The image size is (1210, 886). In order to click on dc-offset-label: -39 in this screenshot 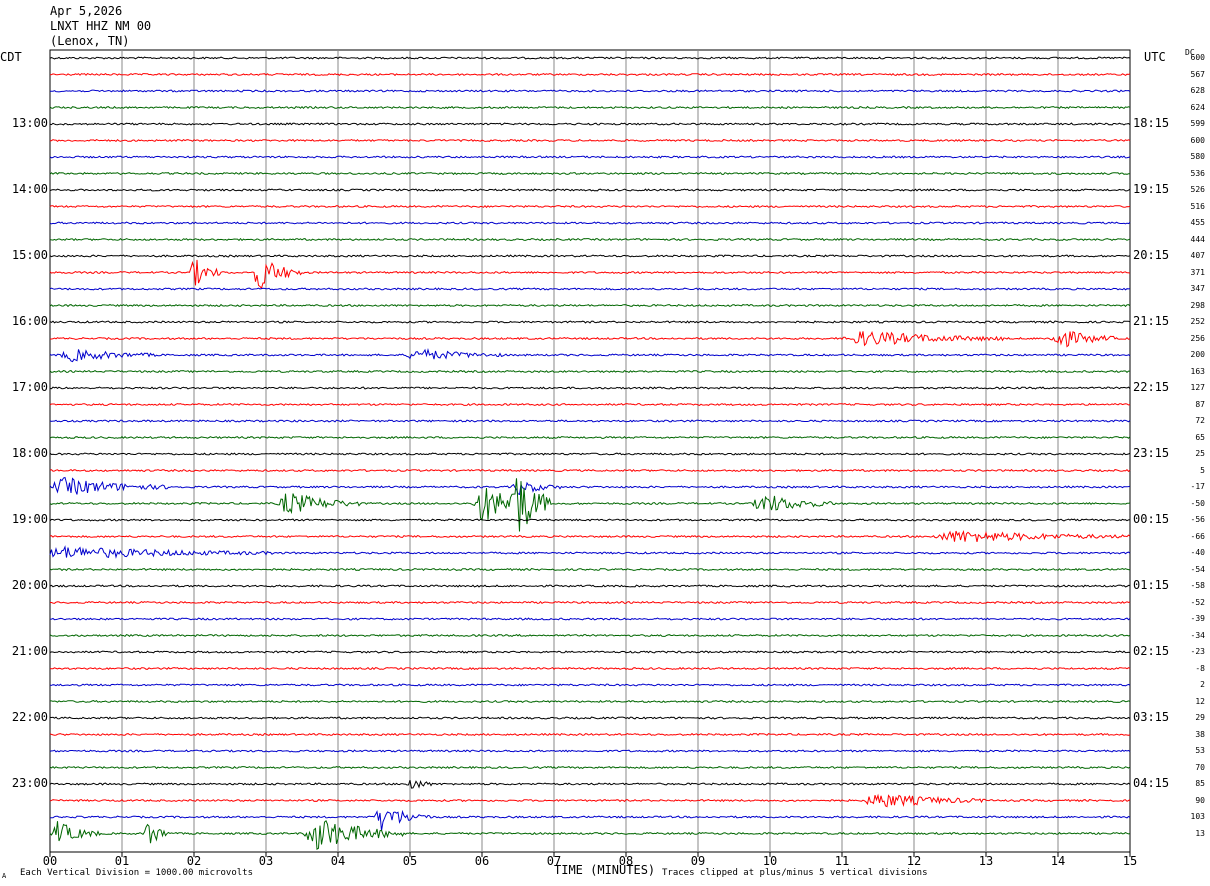, I will do `click(1197, 618)`.